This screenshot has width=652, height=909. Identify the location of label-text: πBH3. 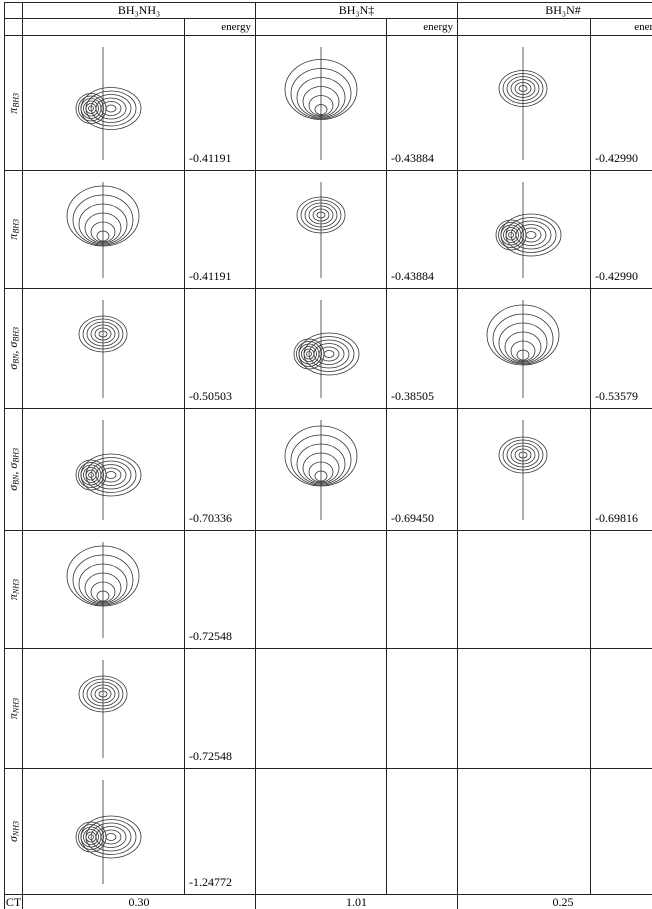
(13, 103).